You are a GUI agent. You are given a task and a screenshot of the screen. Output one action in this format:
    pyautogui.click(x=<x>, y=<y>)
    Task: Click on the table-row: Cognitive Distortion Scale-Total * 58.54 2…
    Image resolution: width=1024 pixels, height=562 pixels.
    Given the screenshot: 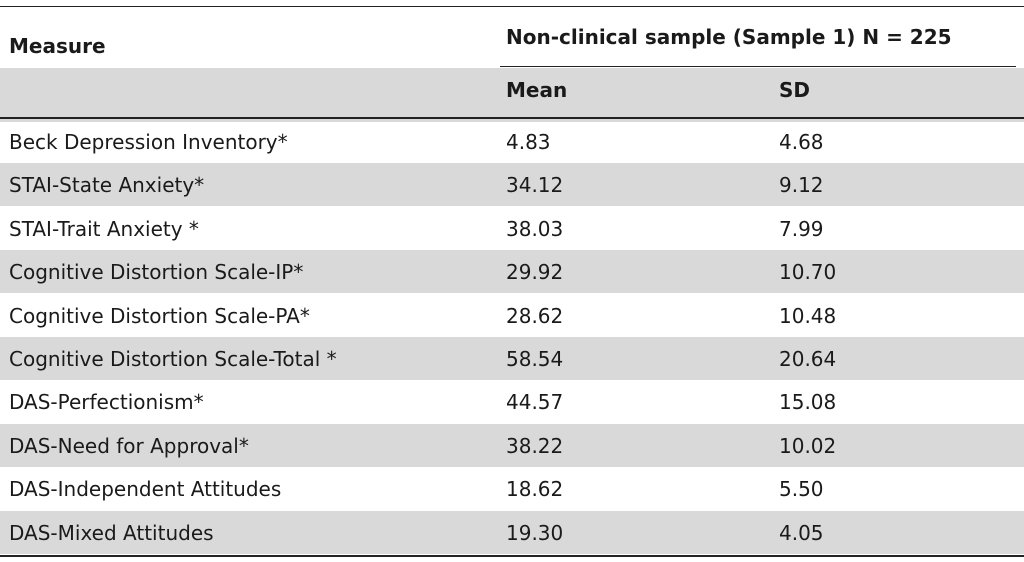 What is the action you would take?
    pyautogui.click(x=512, y=358)
    